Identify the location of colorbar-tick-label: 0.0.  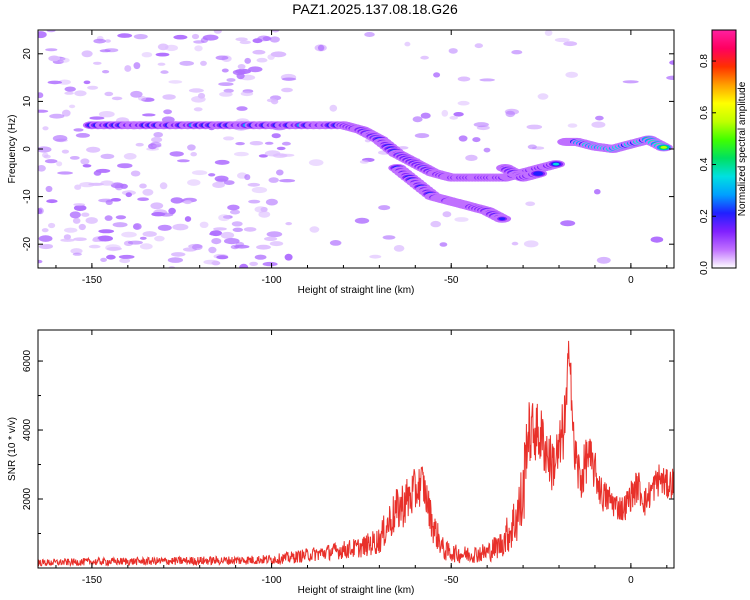
(704, 268).